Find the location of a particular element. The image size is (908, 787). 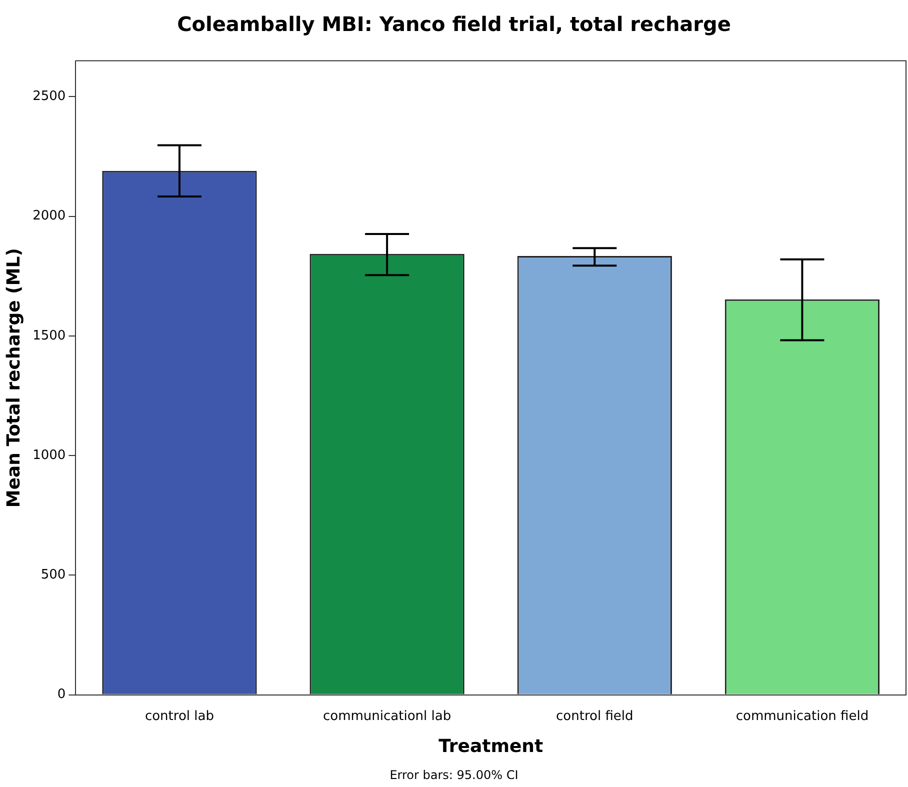

x-tick-label: communicationl lab is located at coordinates (387, 716).